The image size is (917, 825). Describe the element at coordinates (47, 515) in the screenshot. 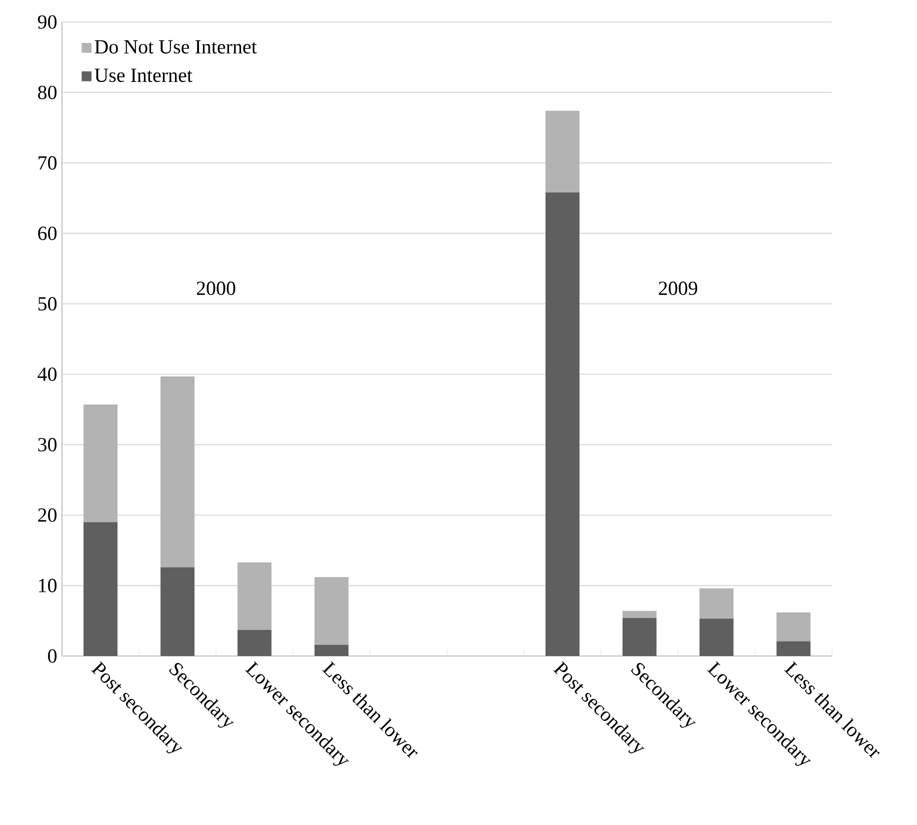

I see `y-tick-label: 20` at that location.